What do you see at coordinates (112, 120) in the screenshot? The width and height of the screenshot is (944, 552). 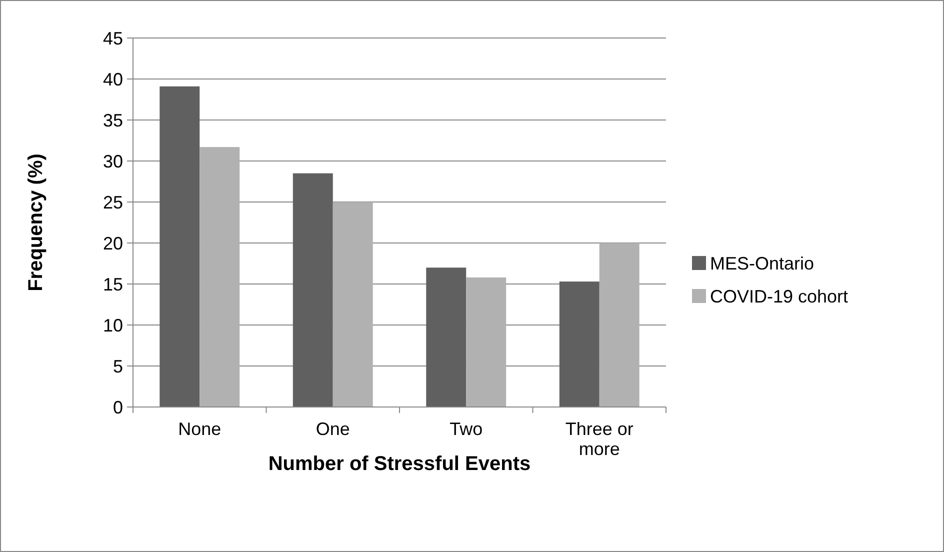 I see `y-tick-label: 35` at bounding box center [112, 120].